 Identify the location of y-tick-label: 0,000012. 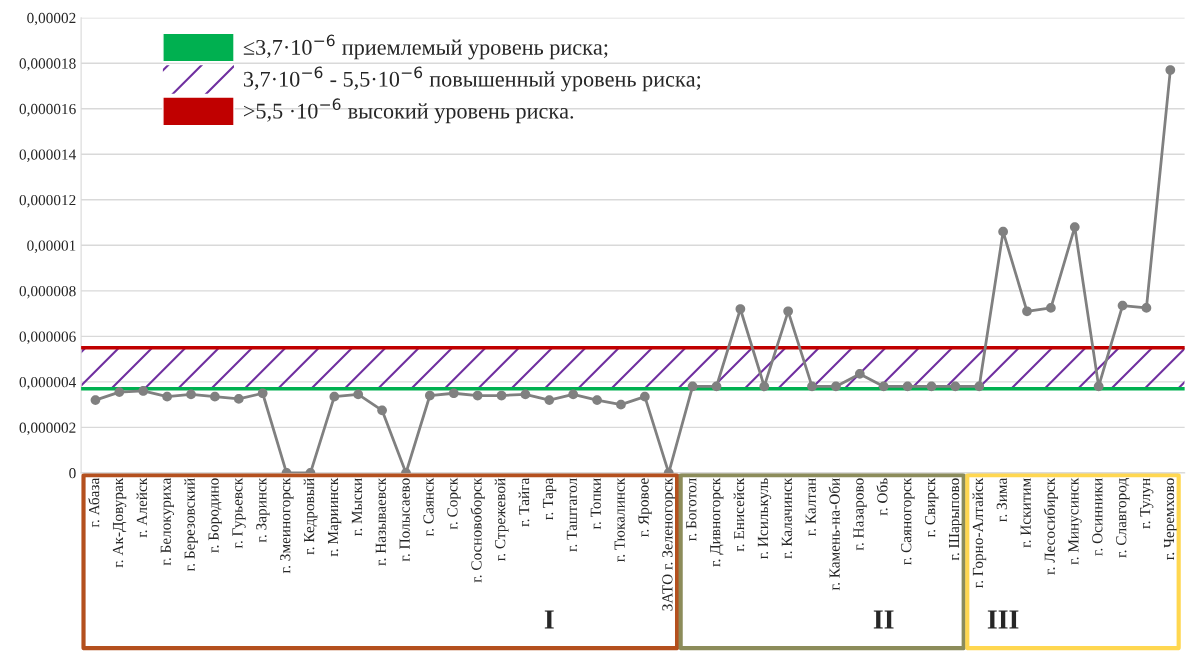
(47, 201).